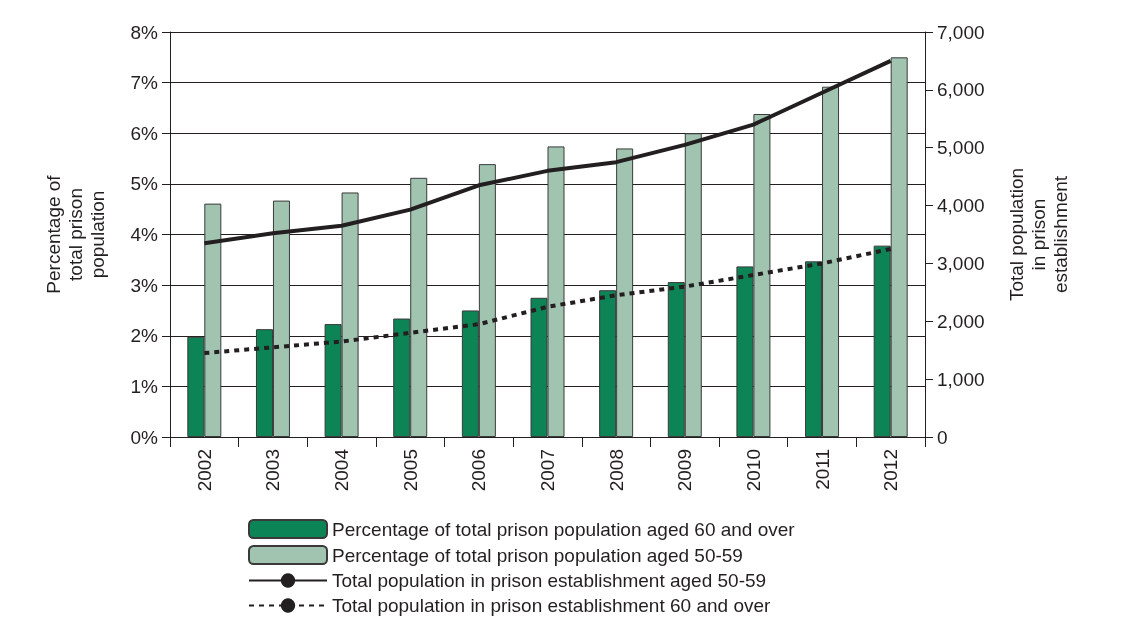 The height and width of the screenshot is (630, 1140). Describe the element at coordinates (1038, 234) in the screenshot. I see `y2-axis-title: Total population in prison establishment` at that location.